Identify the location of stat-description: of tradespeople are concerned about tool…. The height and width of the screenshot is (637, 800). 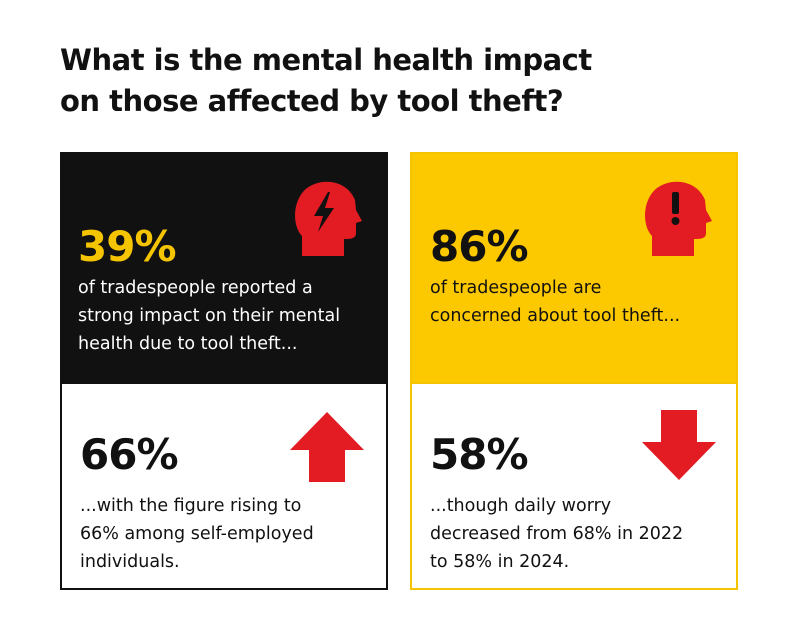
(555, 302).